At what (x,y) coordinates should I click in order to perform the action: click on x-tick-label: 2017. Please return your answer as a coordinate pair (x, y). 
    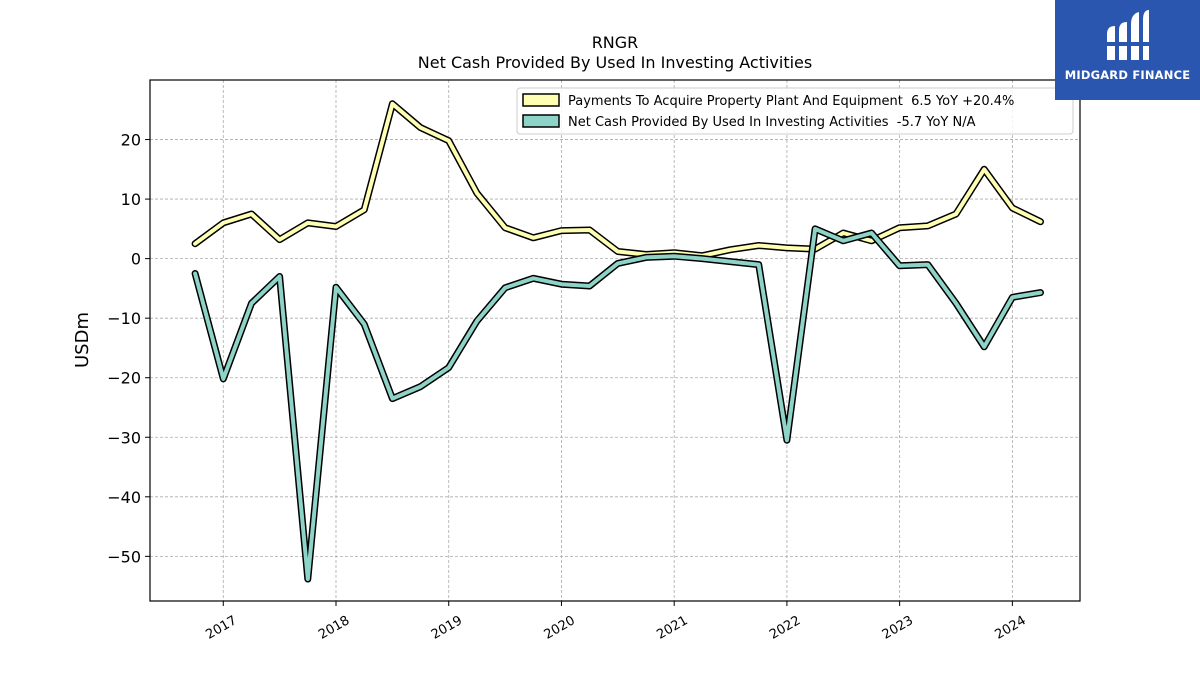
    Looking at the image, I should click on (221, 628).